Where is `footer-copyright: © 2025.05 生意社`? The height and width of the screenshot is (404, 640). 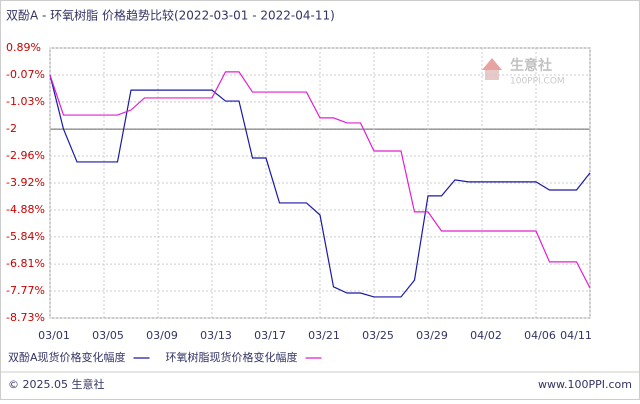 footer-copyright: © 2025.05 生意社 is located at coordinates (56, 384).